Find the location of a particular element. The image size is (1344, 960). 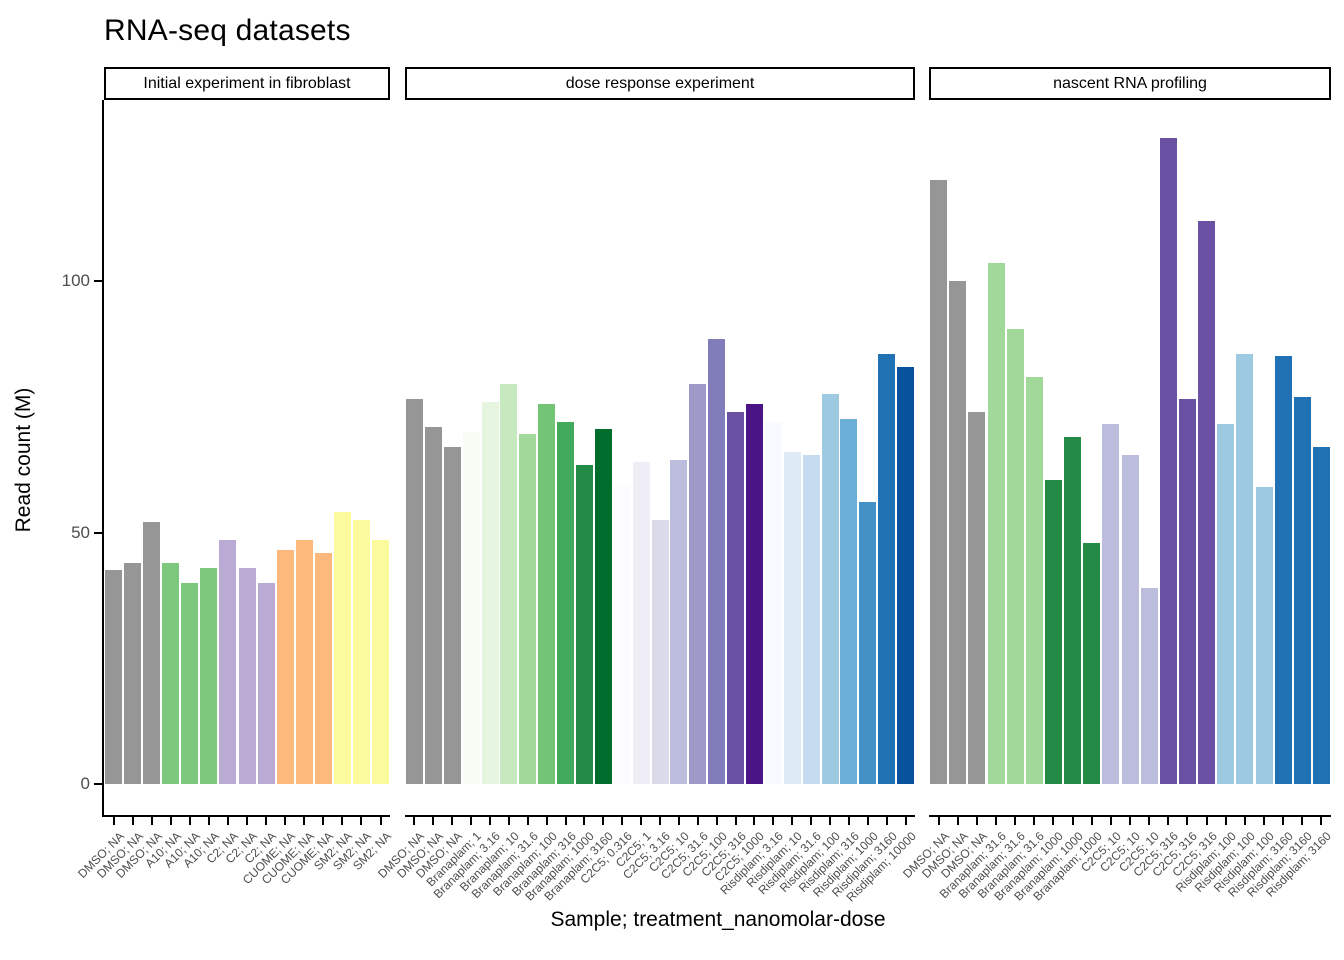

facet-strip-label: nascent RNA profiling is located at coordinates (1130, 83).